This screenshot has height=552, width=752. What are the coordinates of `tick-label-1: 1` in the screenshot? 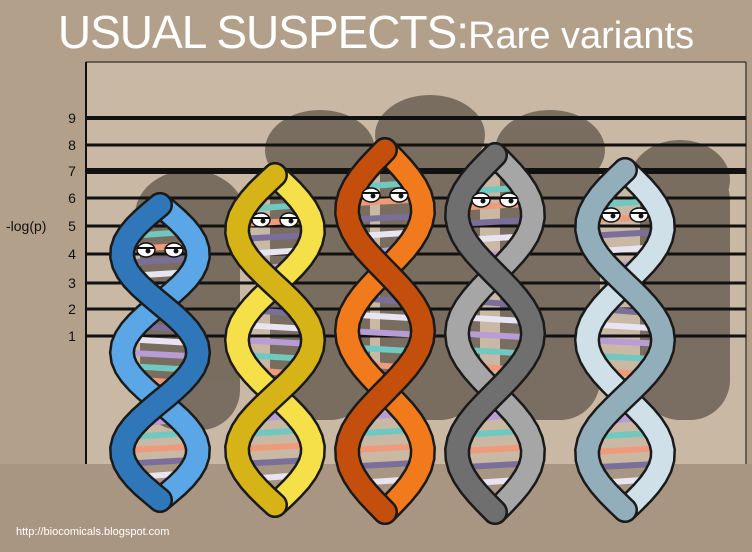 It's located at (72, 336).